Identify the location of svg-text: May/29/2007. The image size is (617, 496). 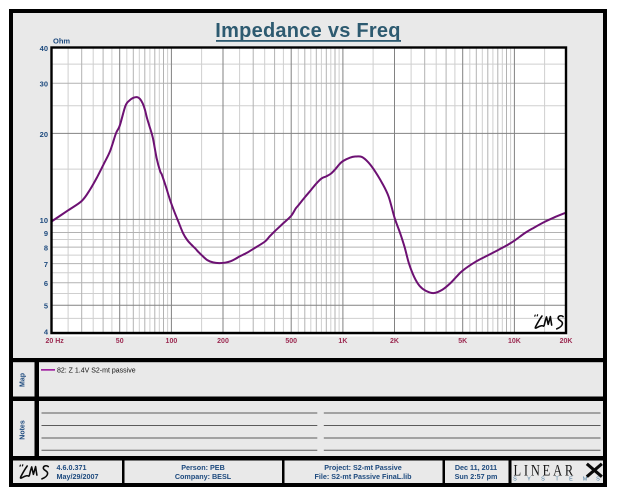
(78, 476).